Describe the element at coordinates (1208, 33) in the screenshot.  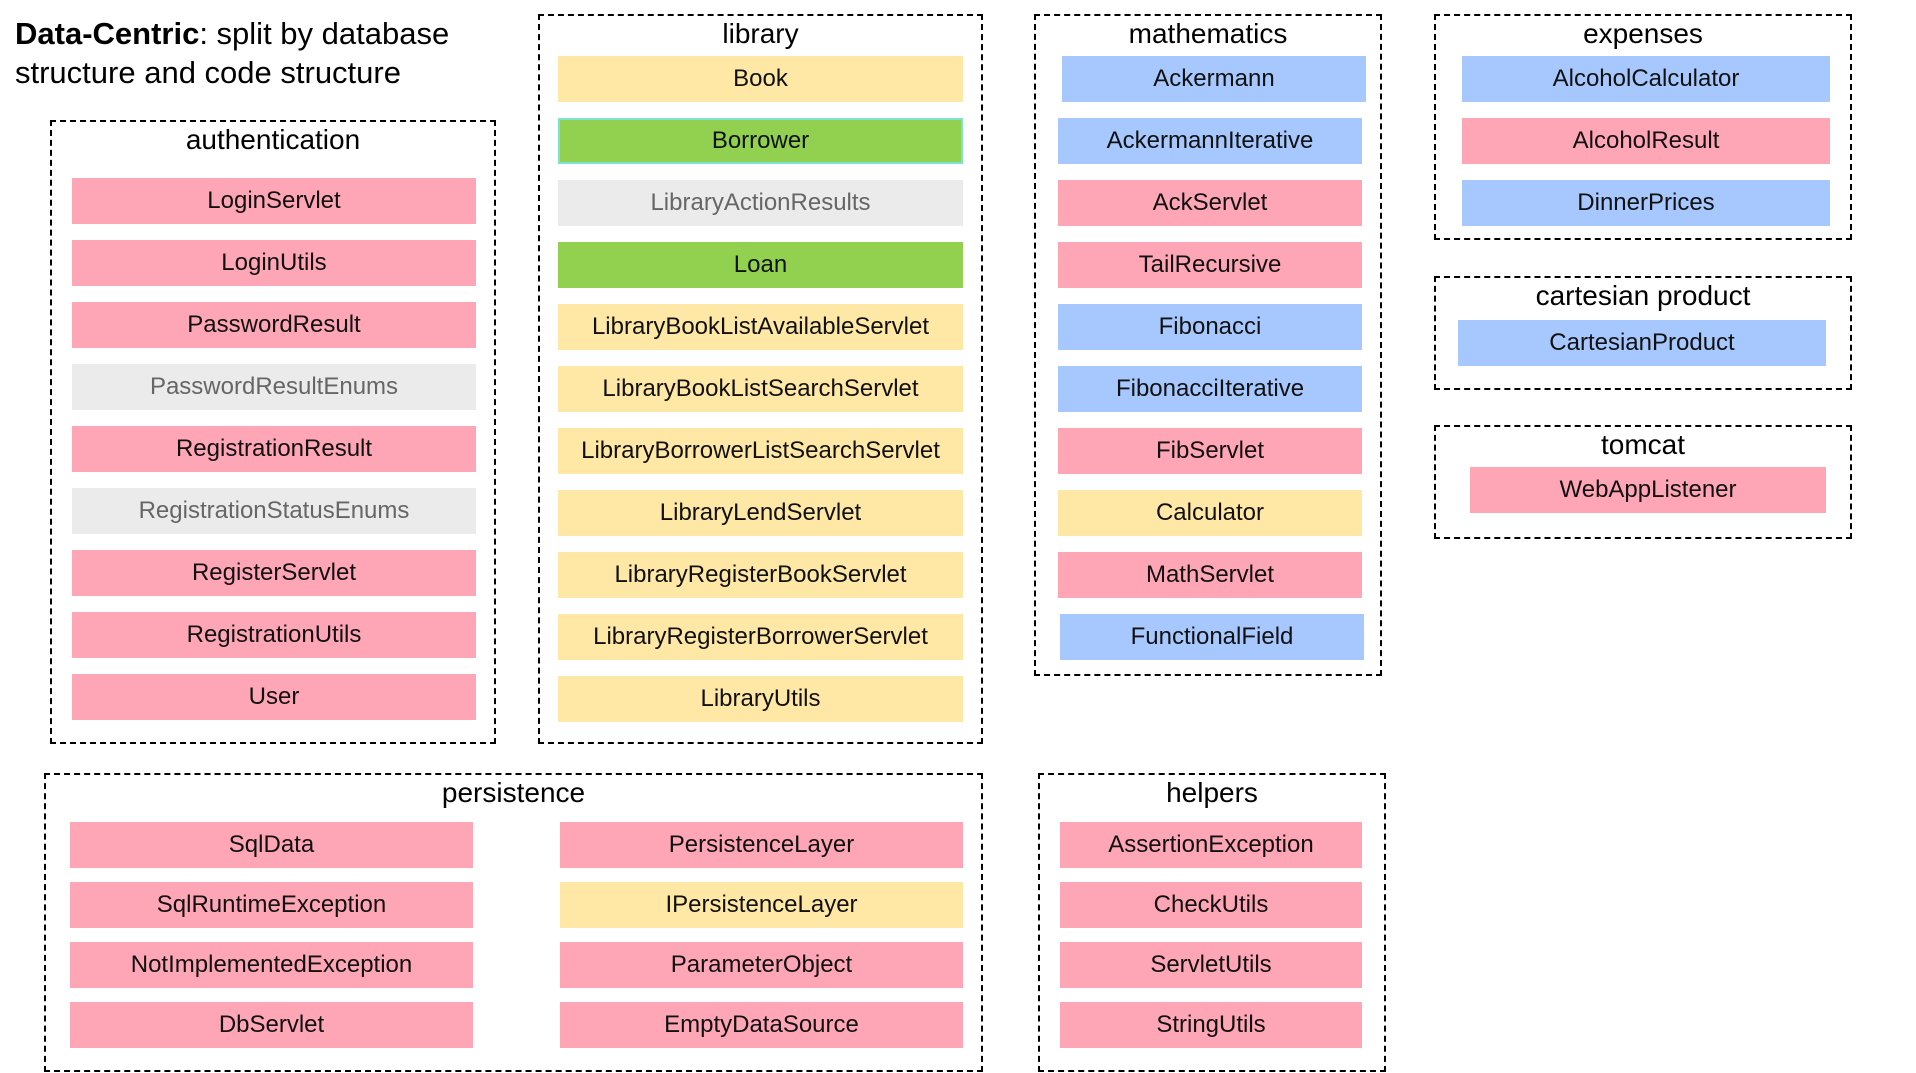
I see `group-label: mathematics` at that location.